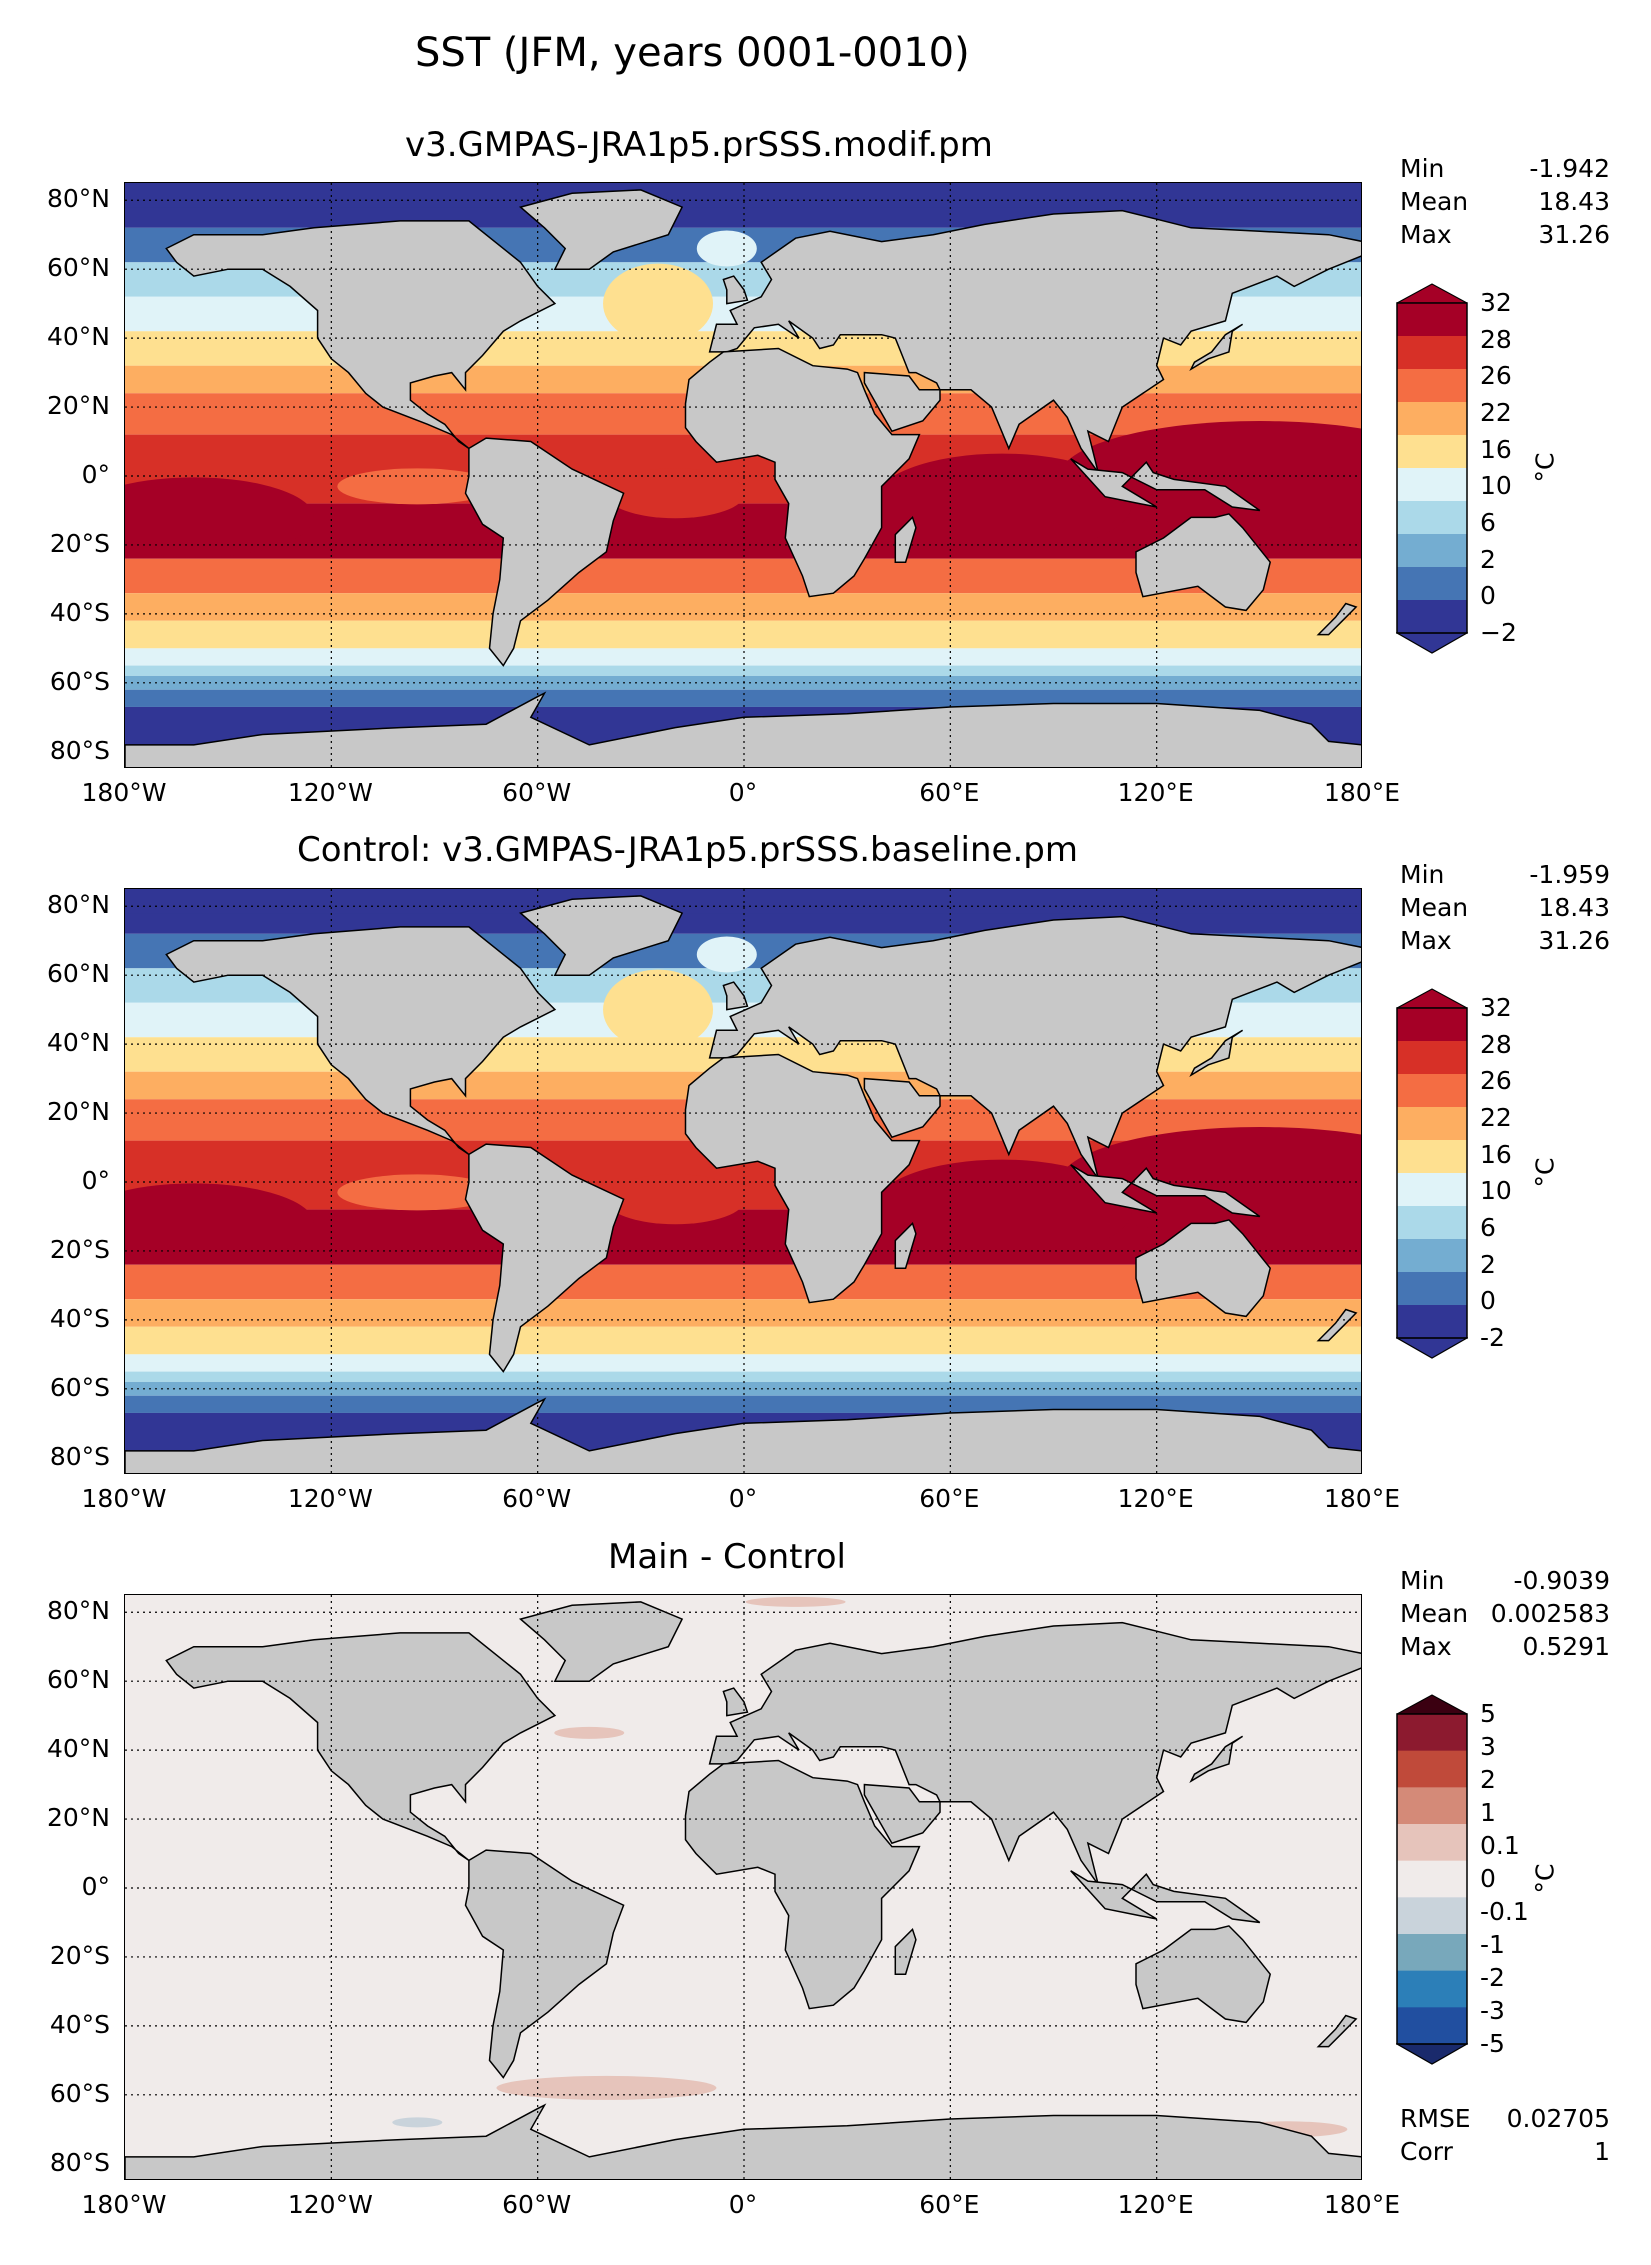 This screenshot has width=1651, height=2265. I want to click on land-madagascar, so click(905, 1951).